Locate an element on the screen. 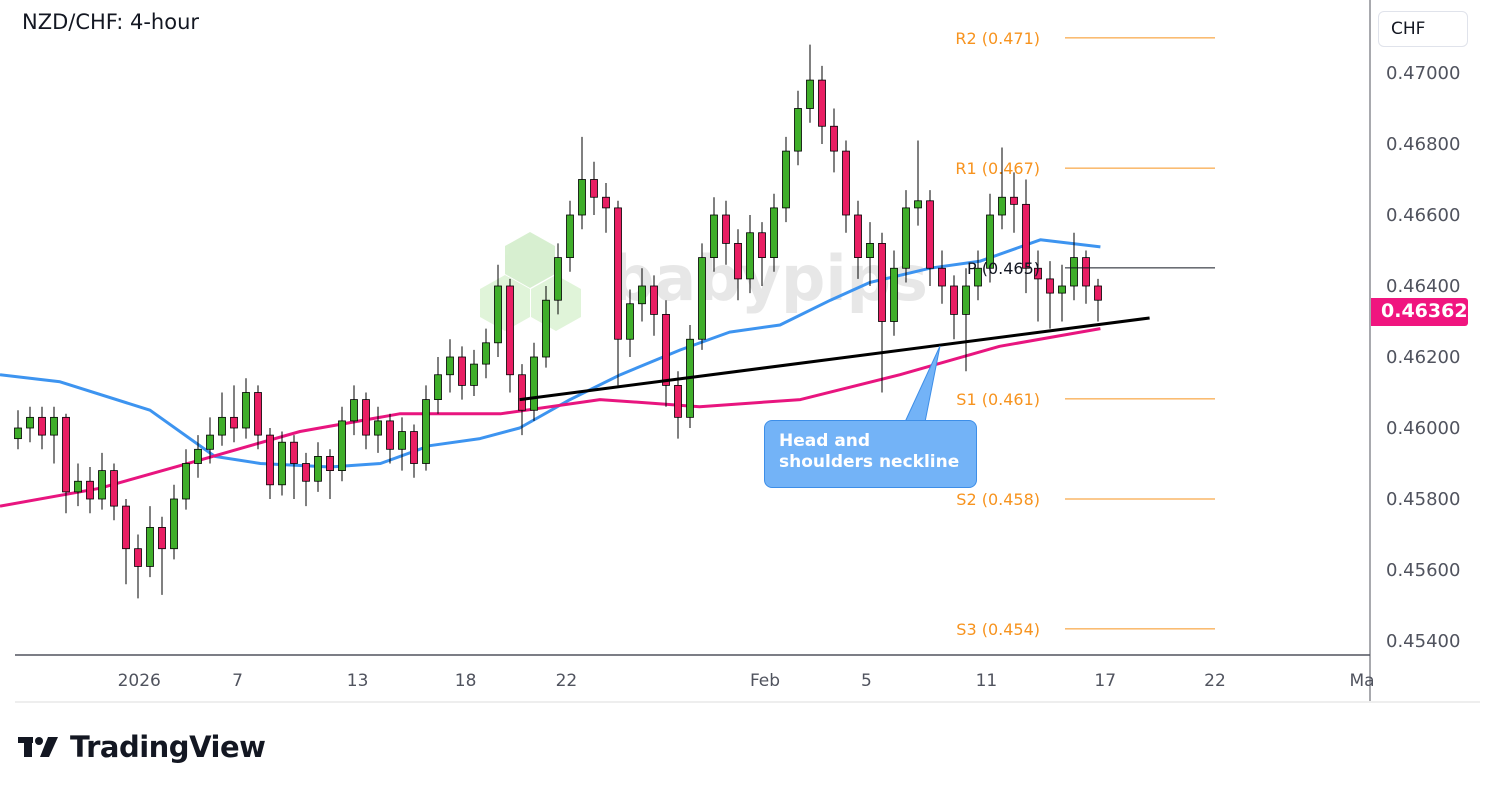  y-tick-label: 0.45800 is located at coordinates (1423, 499).